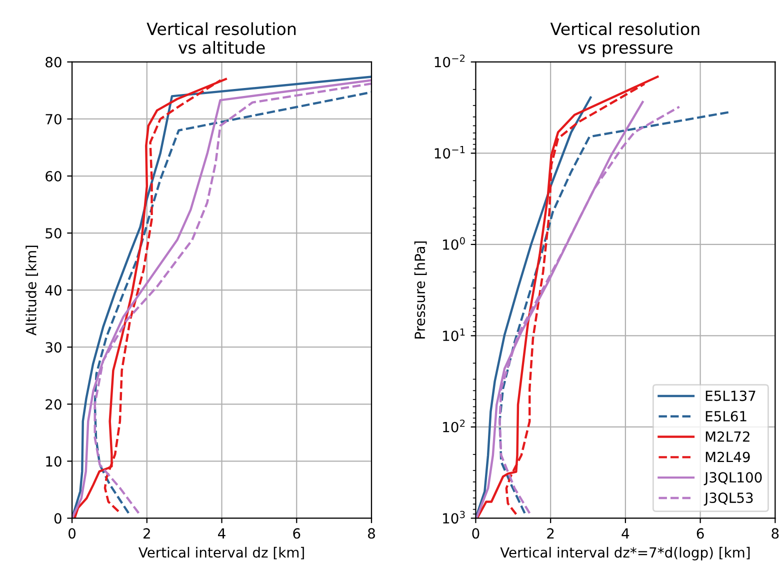 The width and height of the screenshot is (783, 579). I want to click on y-tick-label: 80, so click(54, 62).